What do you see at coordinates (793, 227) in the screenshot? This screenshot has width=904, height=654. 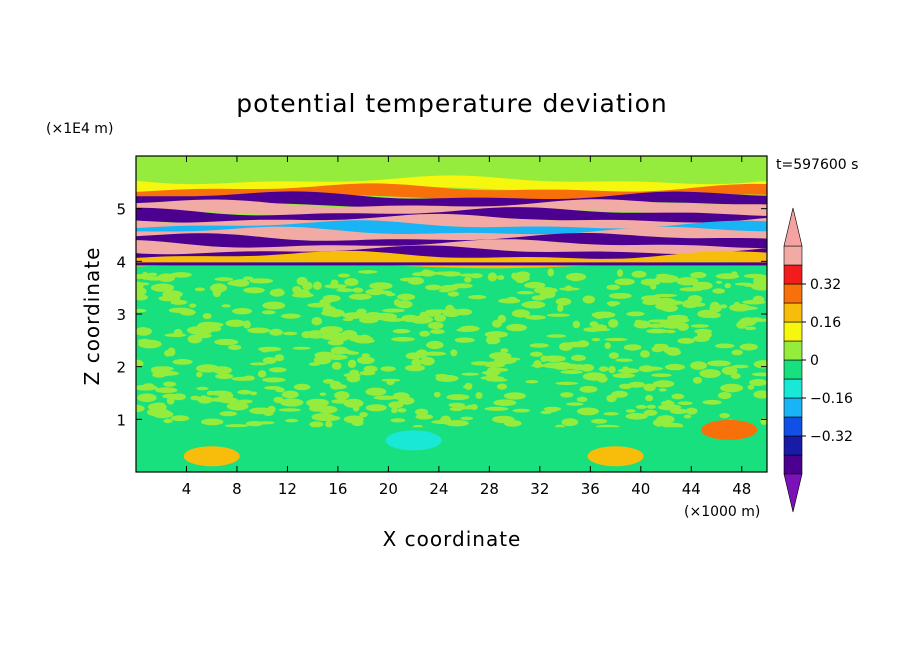 I see `colorbar-upper-arrow` at bounding box center [793, 227].